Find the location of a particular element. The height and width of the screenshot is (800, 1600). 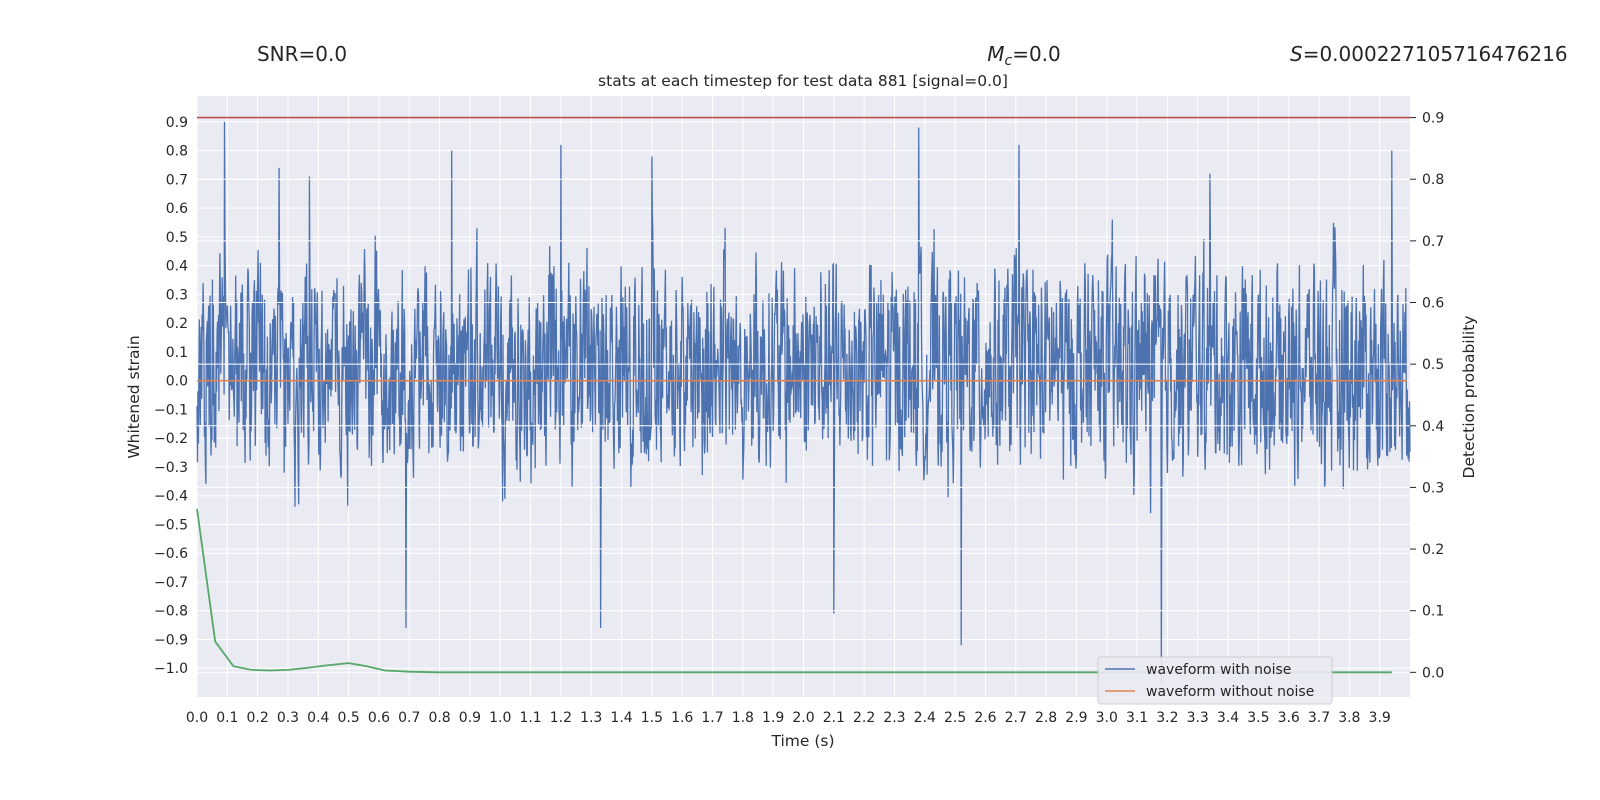

x-tick-label: 3.6 is located at coordinates (1289, 718).